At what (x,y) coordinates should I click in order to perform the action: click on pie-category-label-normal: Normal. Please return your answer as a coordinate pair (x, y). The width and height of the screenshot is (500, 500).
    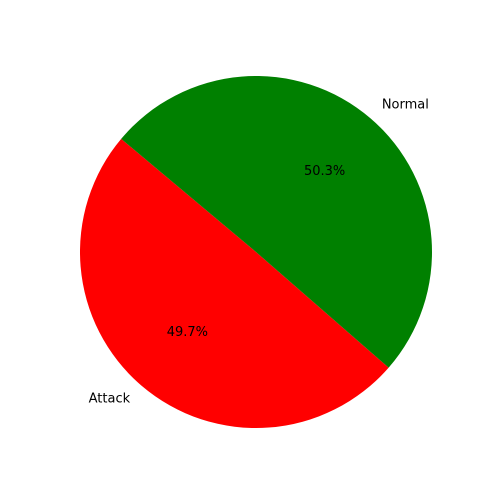
    Looking at the image, I should click on (405, 104).